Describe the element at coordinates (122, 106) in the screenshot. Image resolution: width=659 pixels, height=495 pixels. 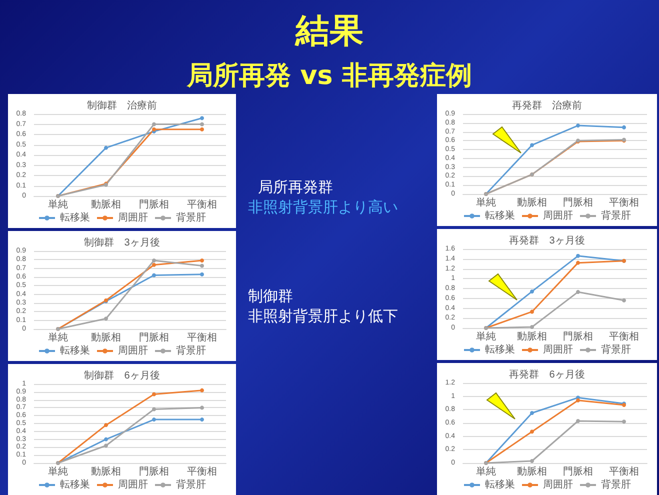
I see `chart-title: 制御群 治療前` at that location.